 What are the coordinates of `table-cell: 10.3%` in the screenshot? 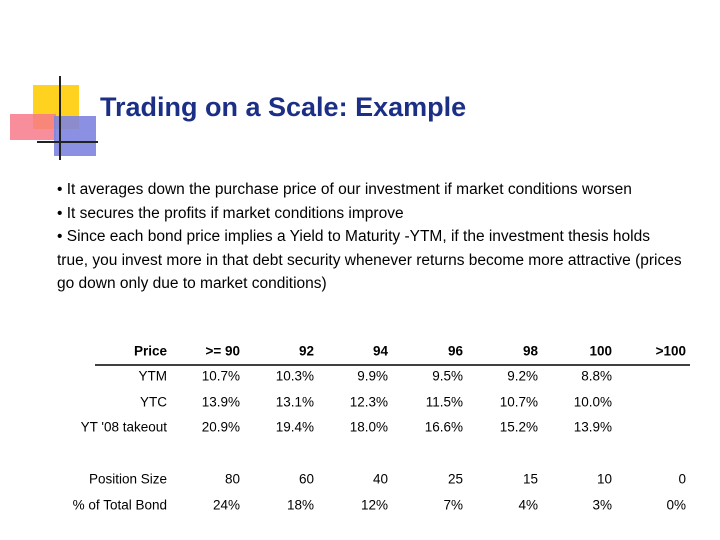 It's located at (295, 376).